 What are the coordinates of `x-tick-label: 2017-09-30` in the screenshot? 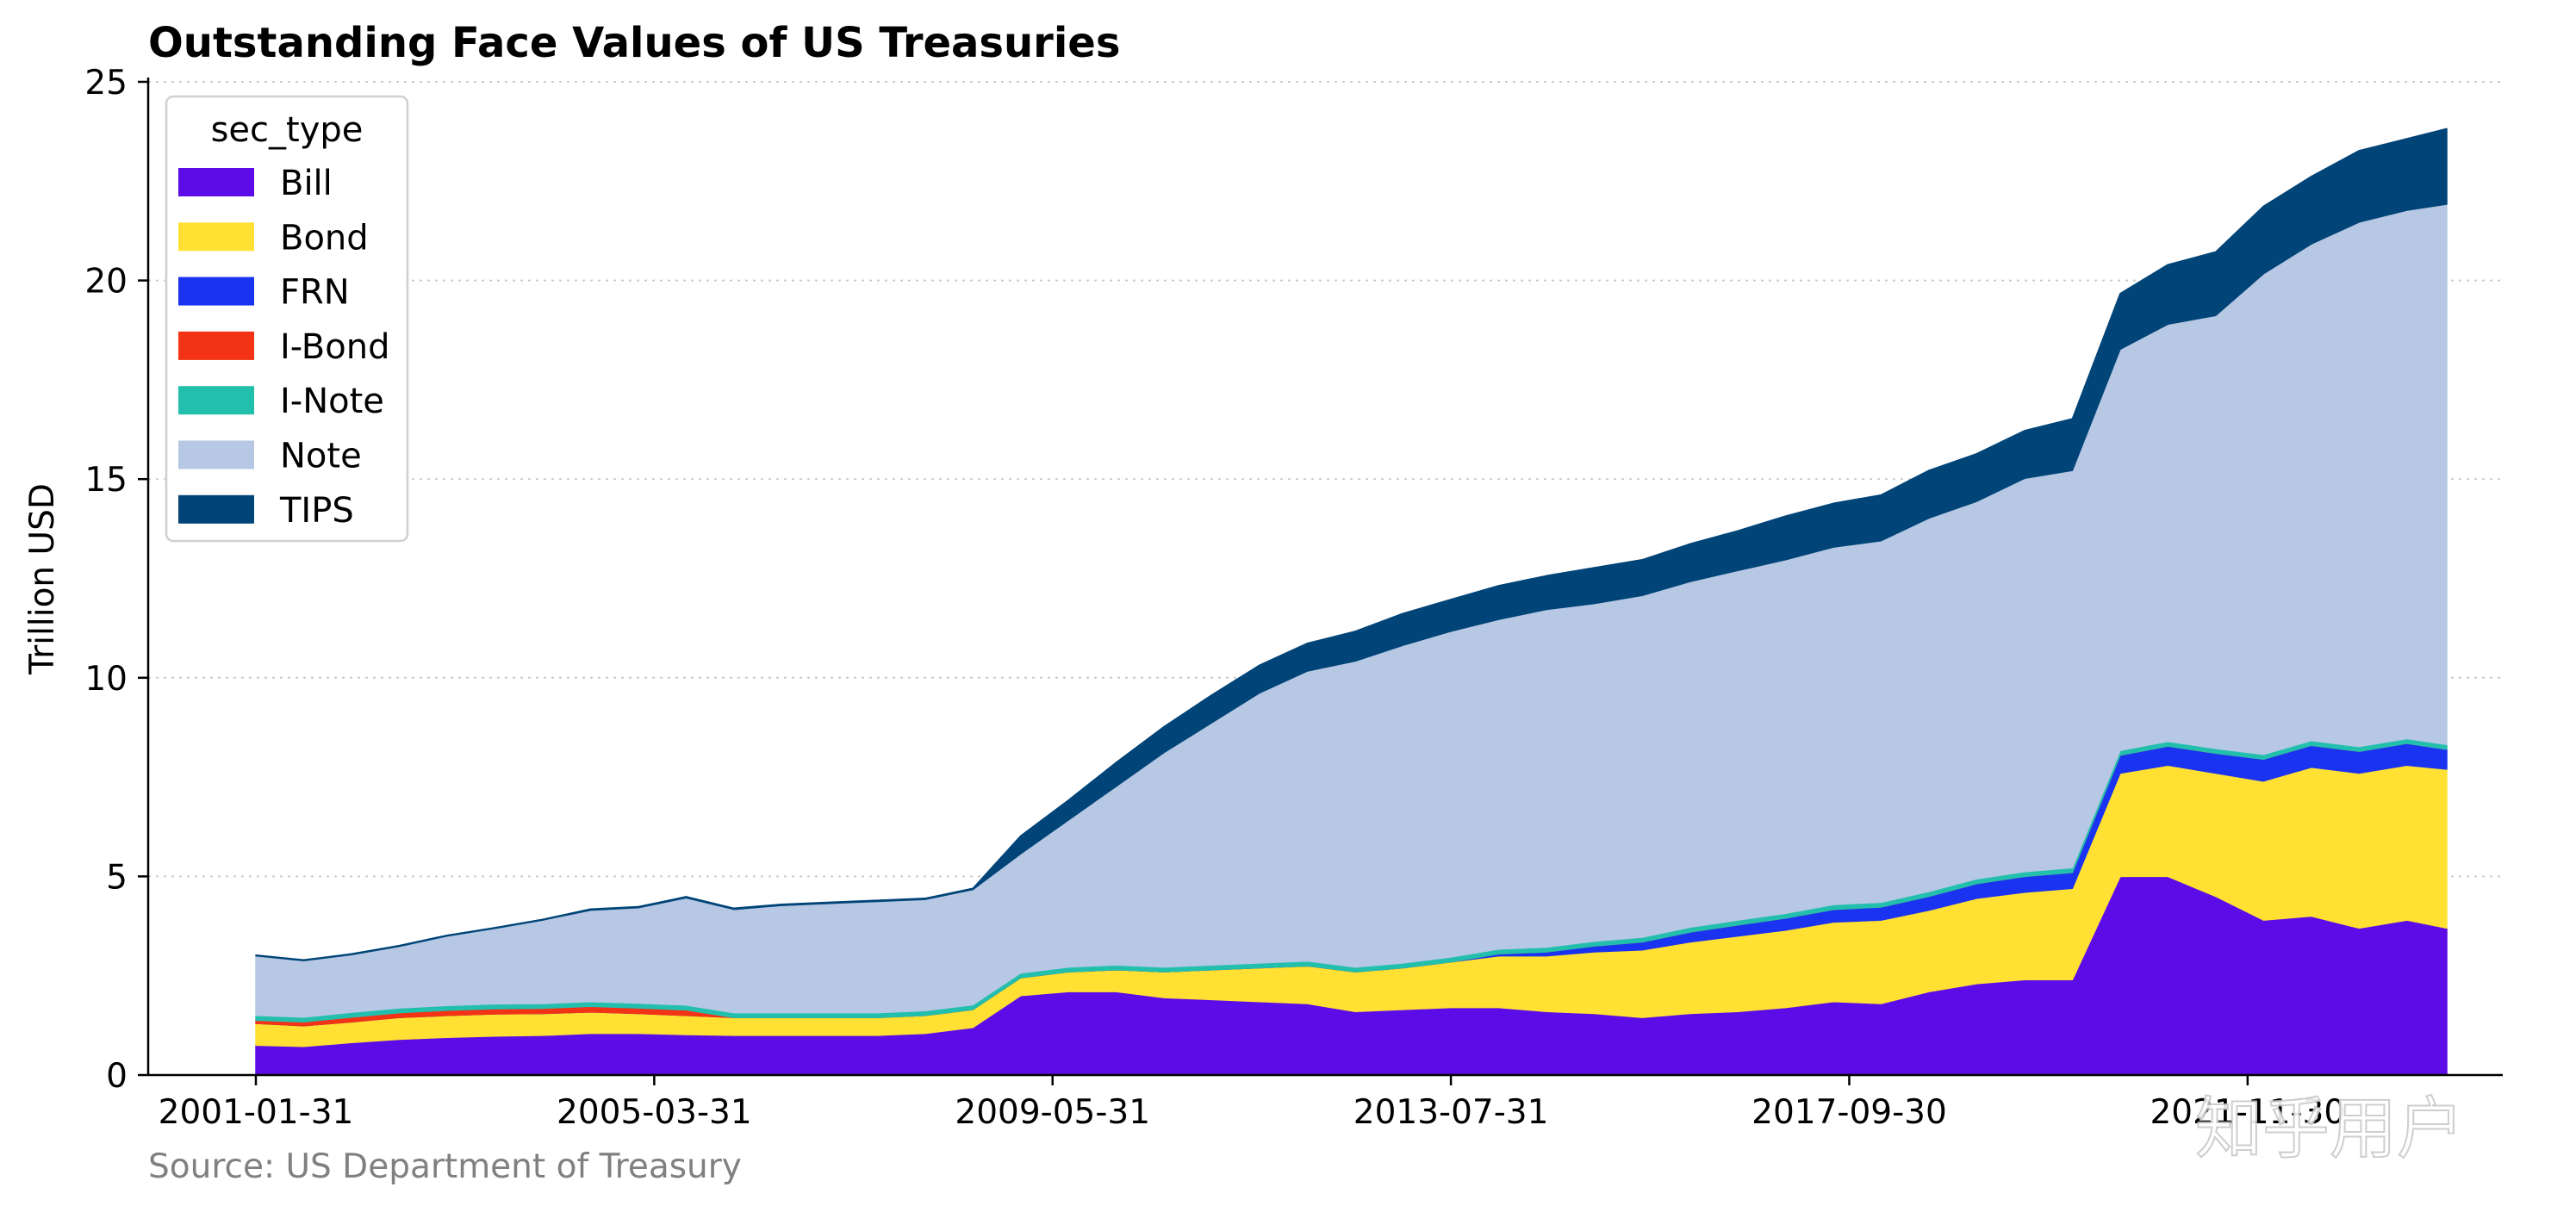 It's located at (1850, 1112).